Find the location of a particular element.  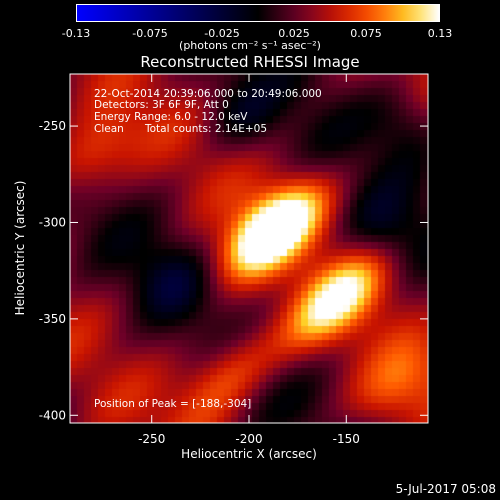

y-axis-label: Heliocentric Y (arcsec) is located at coordinates (20, 248).